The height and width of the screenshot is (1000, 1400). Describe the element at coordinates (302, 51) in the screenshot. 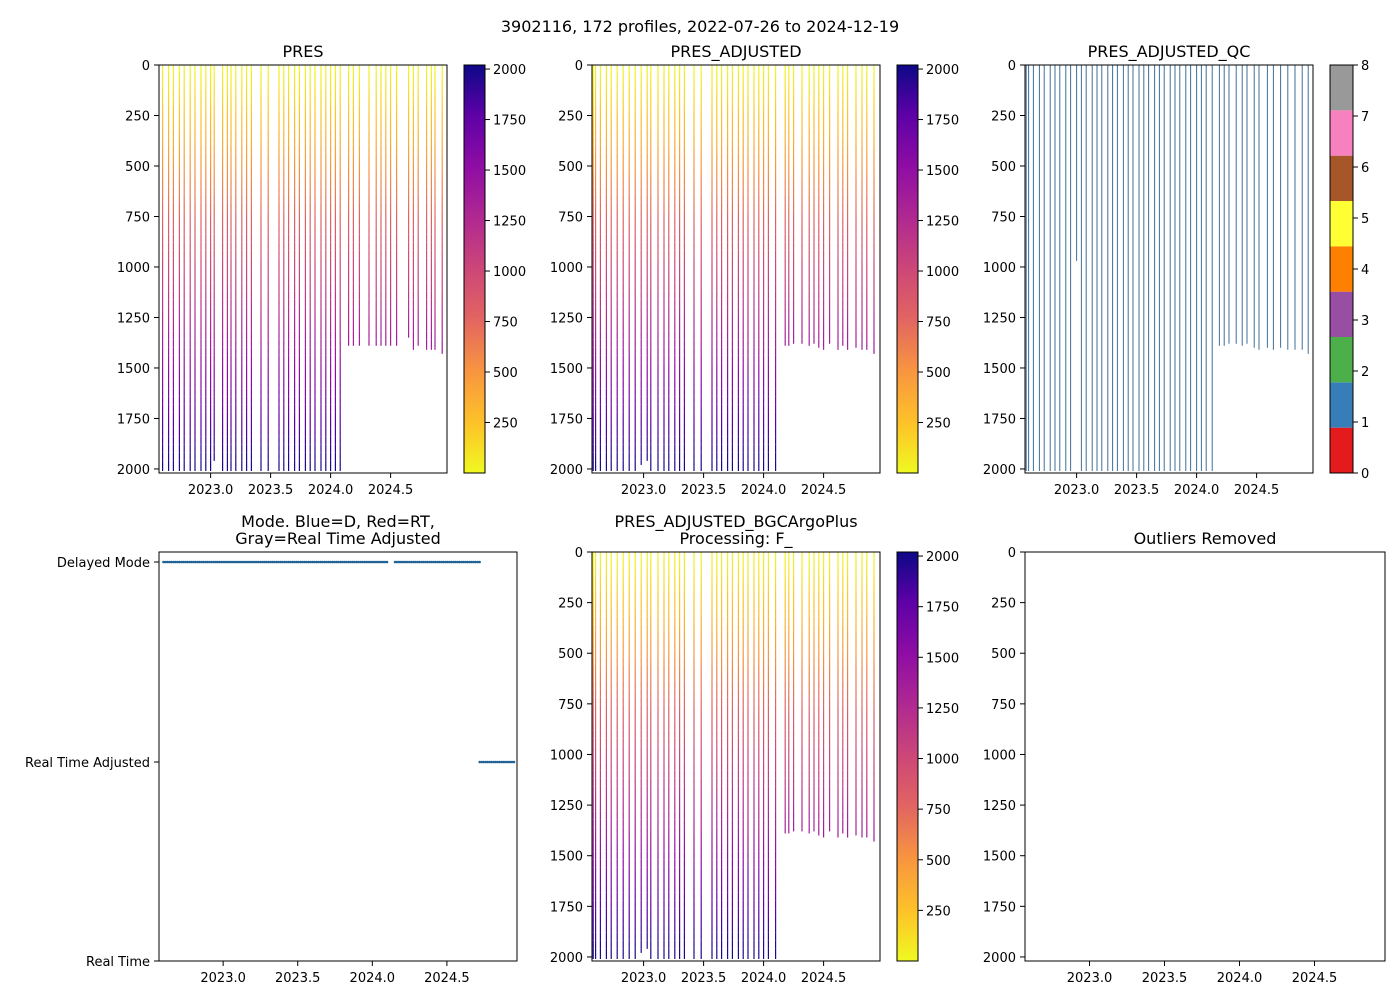

I see `panel-title: PRES` at that location.